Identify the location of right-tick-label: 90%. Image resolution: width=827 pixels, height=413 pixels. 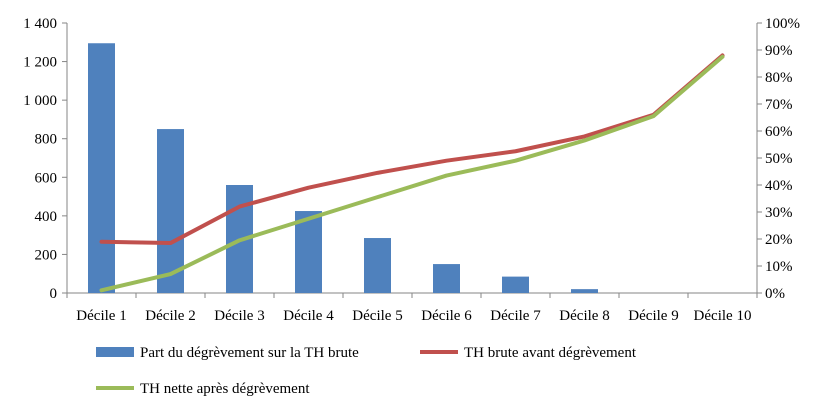
(779, 51).